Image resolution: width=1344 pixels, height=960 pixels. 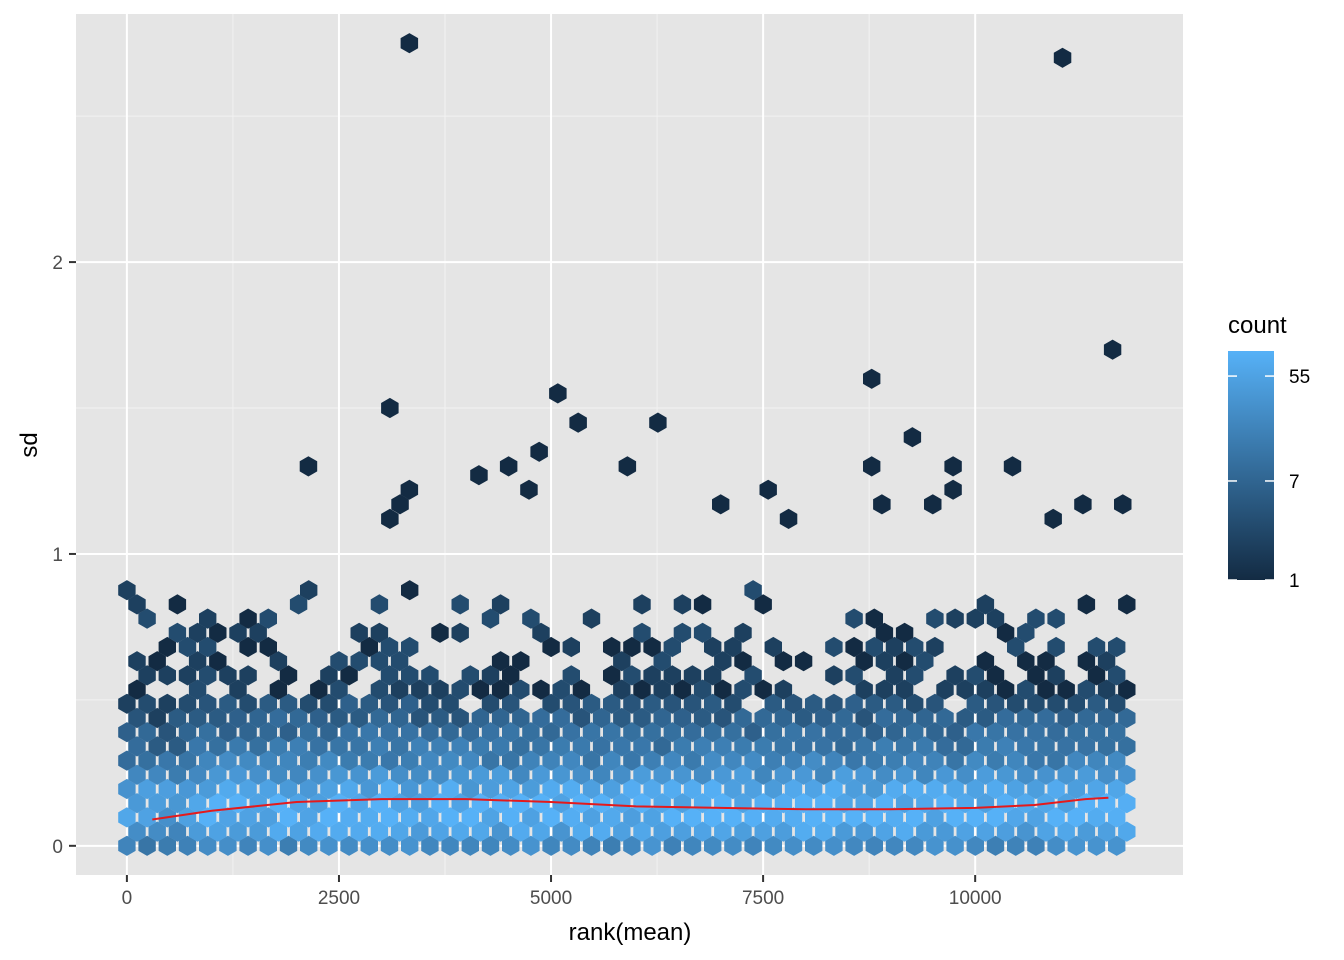 I want to click on x-tick-label: 2500, so click(x=339, y=898).